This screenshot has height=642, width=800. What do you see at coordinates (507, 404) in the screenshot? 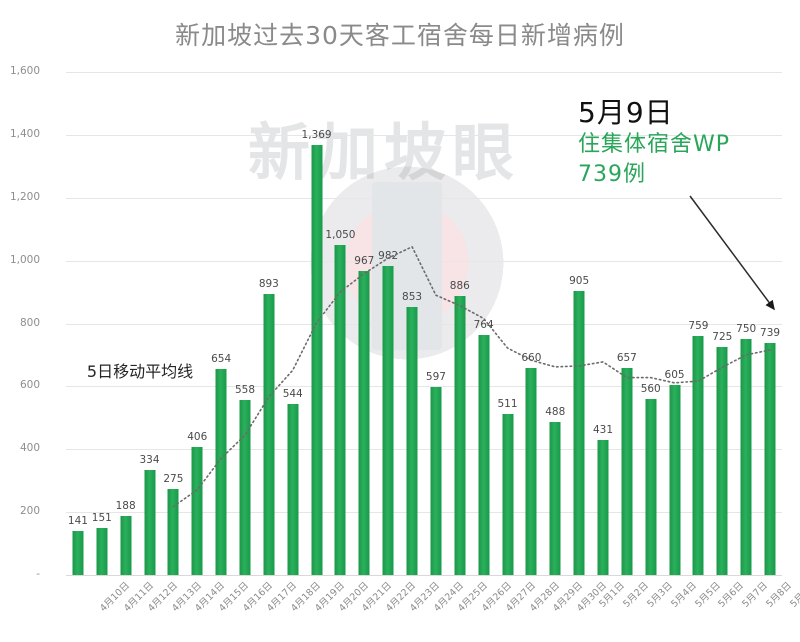
I see `bar-value-label: 511` at bounding box center [507, 404].